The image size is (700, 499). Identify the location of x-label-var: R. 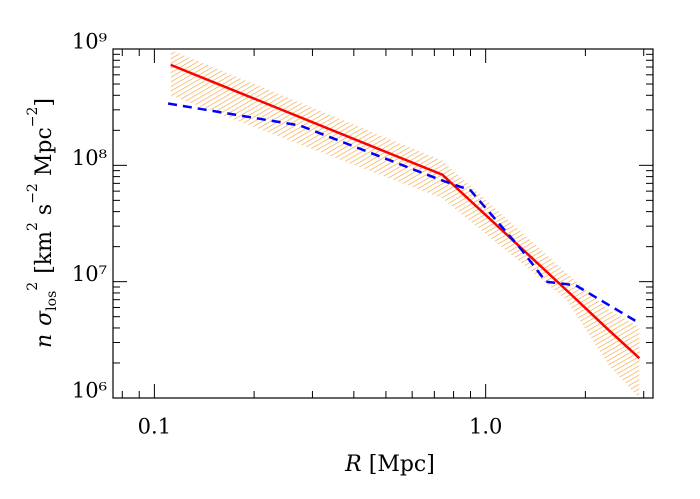
(353, 464).